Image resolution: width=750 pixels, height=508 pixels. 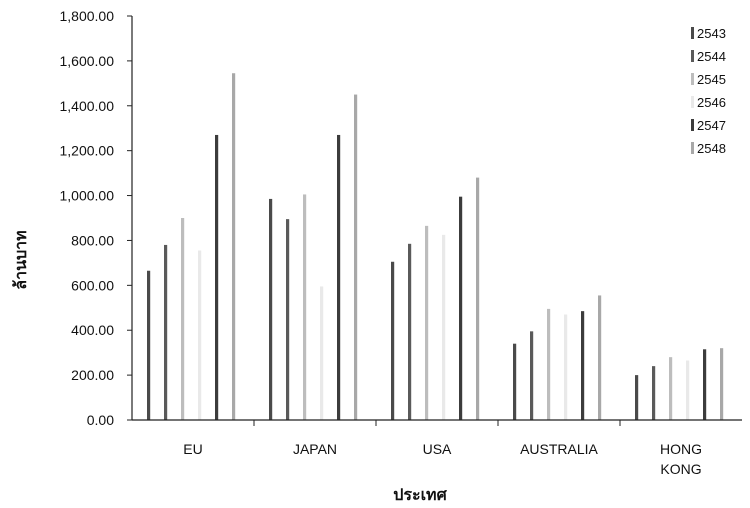 I want to click on x-category-label: AUSTRALIA, so click(x=559, y=449).